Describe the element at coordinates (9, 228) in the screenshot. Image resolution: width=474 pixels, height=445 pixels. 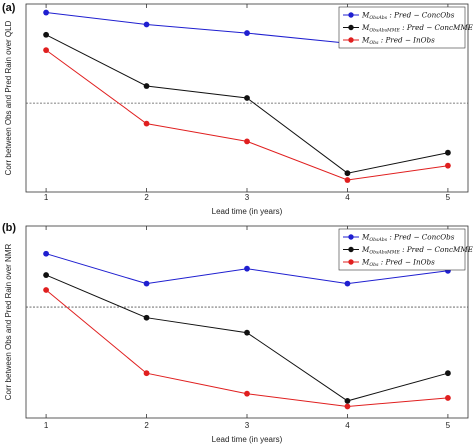
I see `panel-label: (b)` at that location.